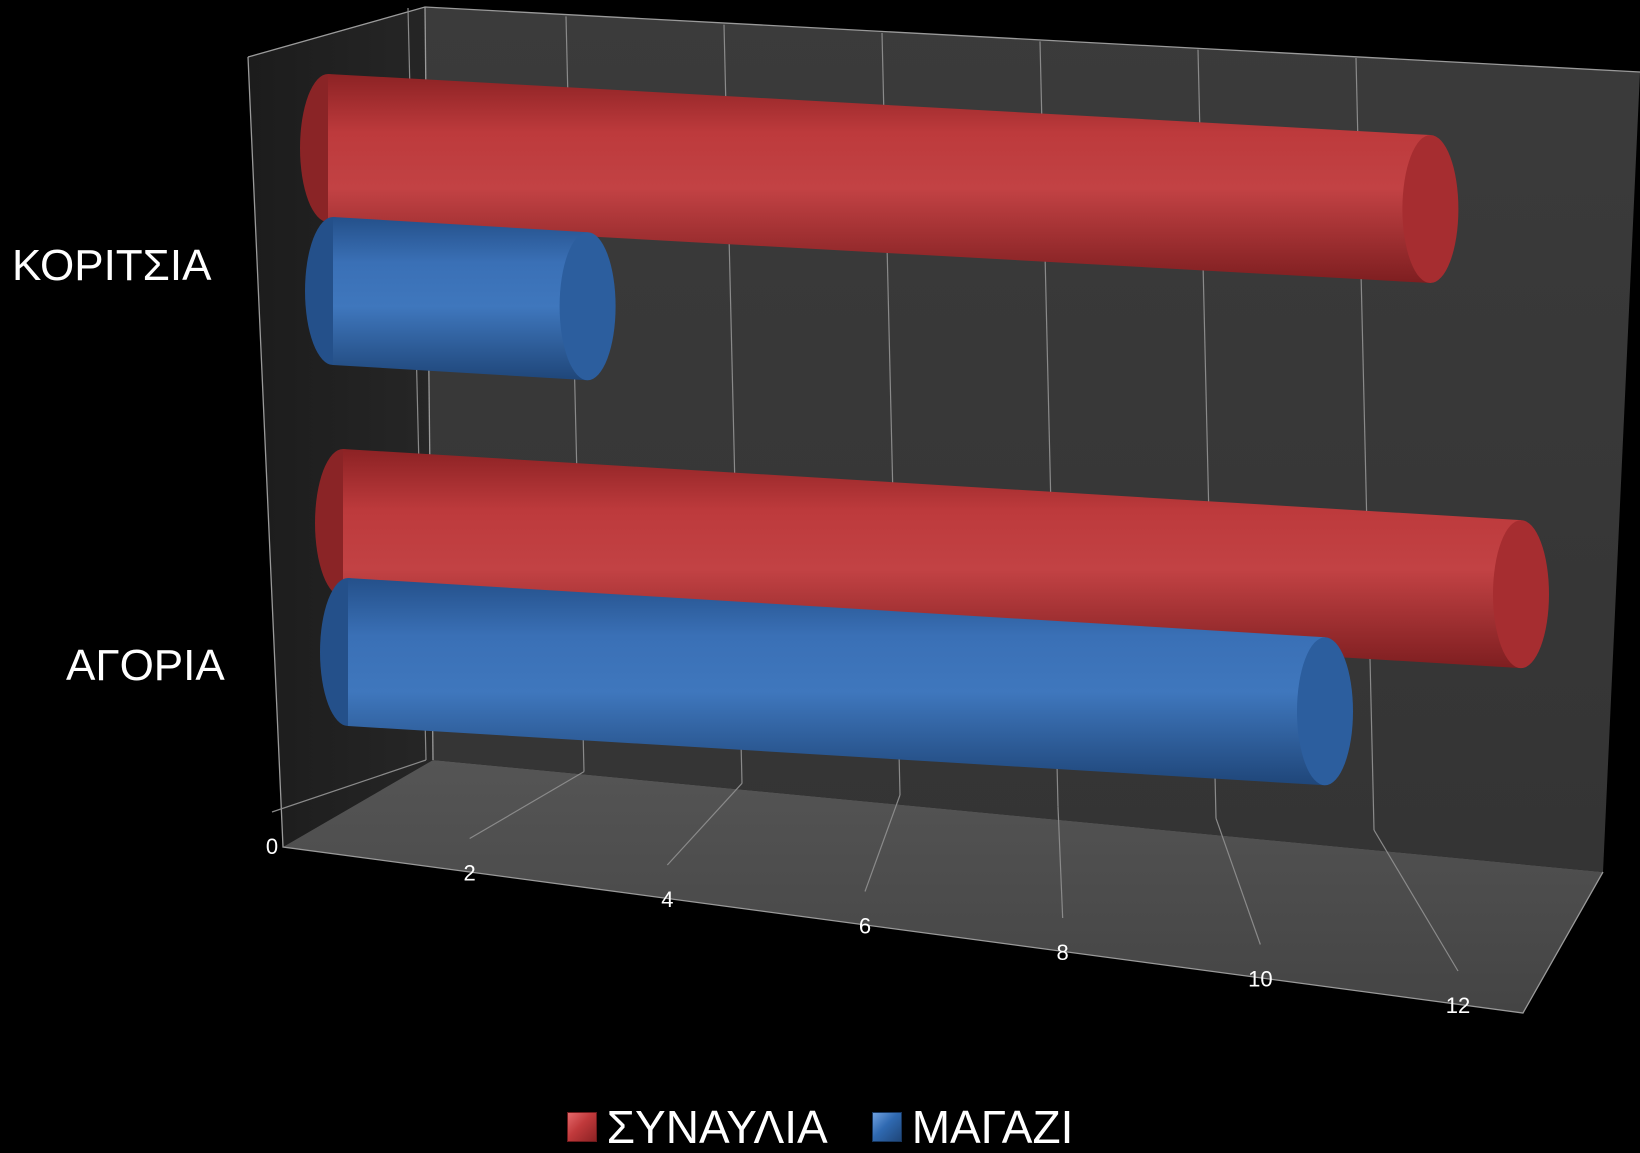 This screenshot has width=1640, height=1153. Describe the element at coordinates (992, 1126) in the screenshot. I see `legend-label: ΜΑΓΑΖΙ` at that location.